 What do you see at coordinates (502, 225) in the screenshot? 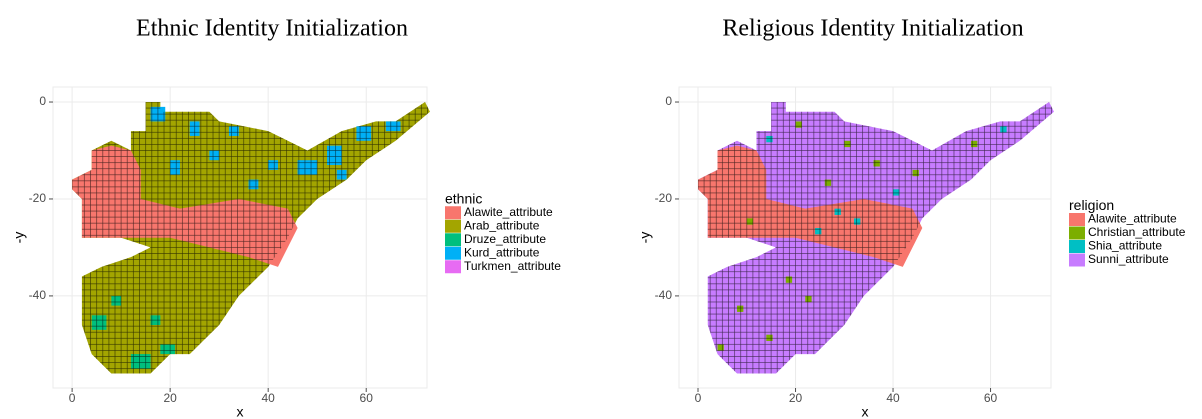
I see `legend-label: Arab_attribute` at bounding box center [502, 225].